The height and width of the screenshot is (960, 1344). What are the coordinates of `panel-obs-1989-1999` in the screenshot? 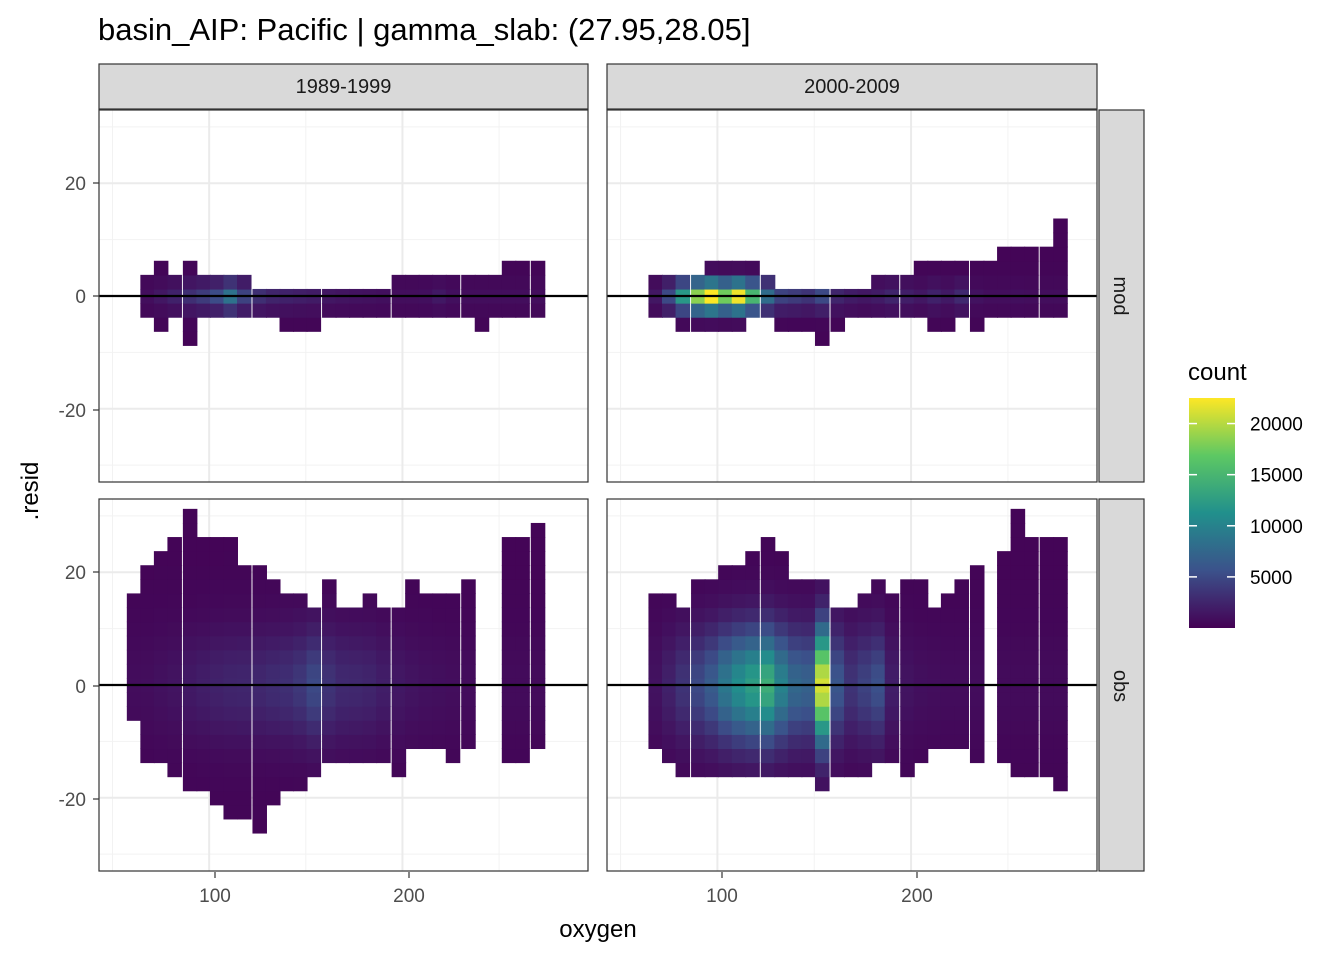 It's located at (343, 685).